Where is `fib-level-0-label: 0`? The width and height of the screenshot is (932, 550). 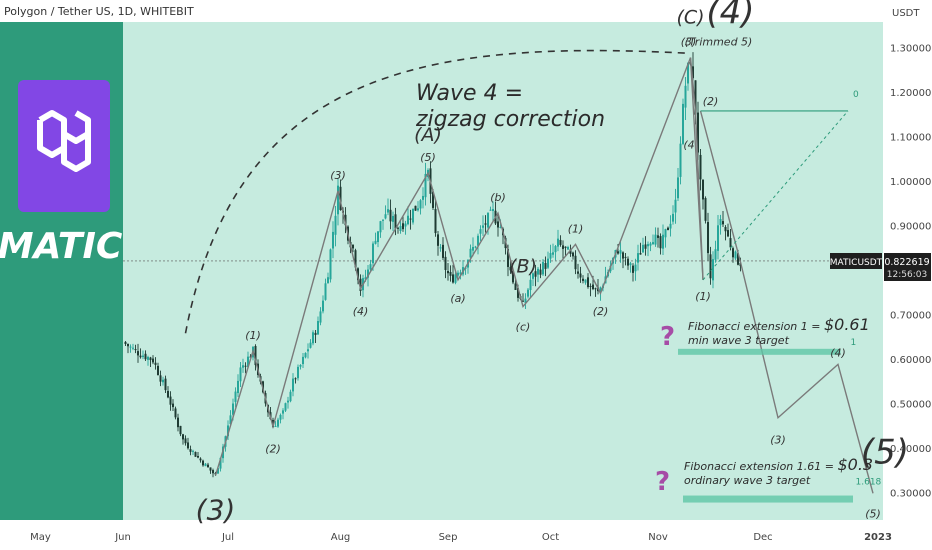 fib-level-0-label: 0 is located at coordinates (856, 95).